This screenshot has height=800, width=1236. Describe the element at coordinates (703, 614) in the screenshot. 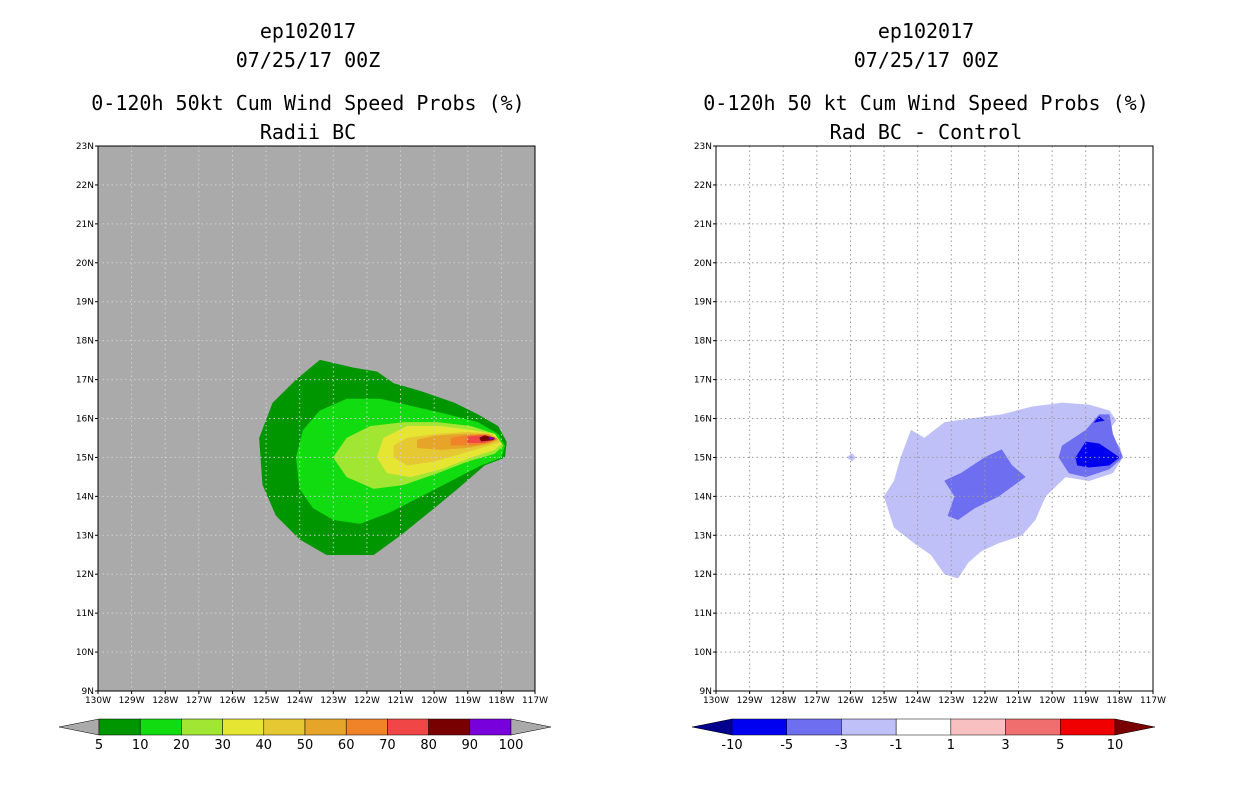

I see `right-y-tick-label: 11N` at that location.